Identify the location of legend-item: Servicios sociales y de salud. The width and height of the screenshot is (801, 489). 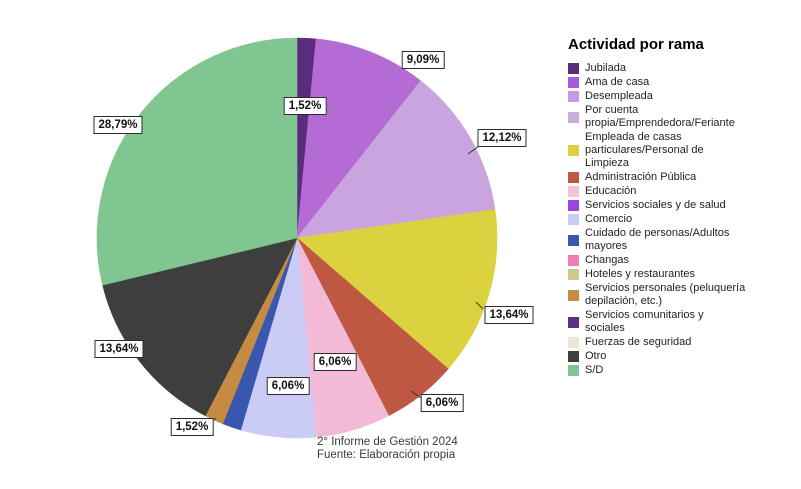
(682, 205).